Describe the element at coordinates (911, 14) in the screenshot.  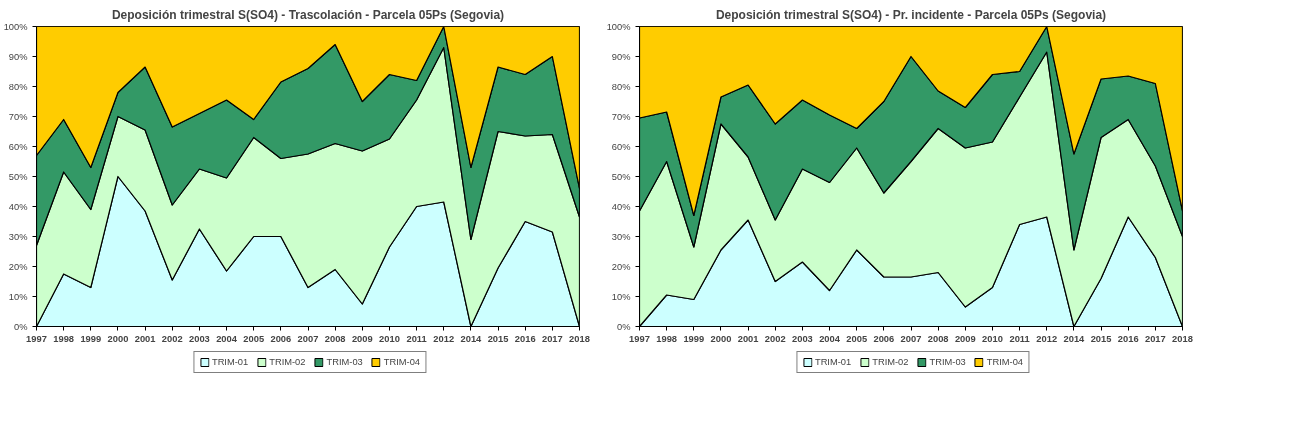
I see `chart-title: Deposición trimestral S(SO4) - Pr. incidente - Parcela 05Ps (Segovia)` at that location.